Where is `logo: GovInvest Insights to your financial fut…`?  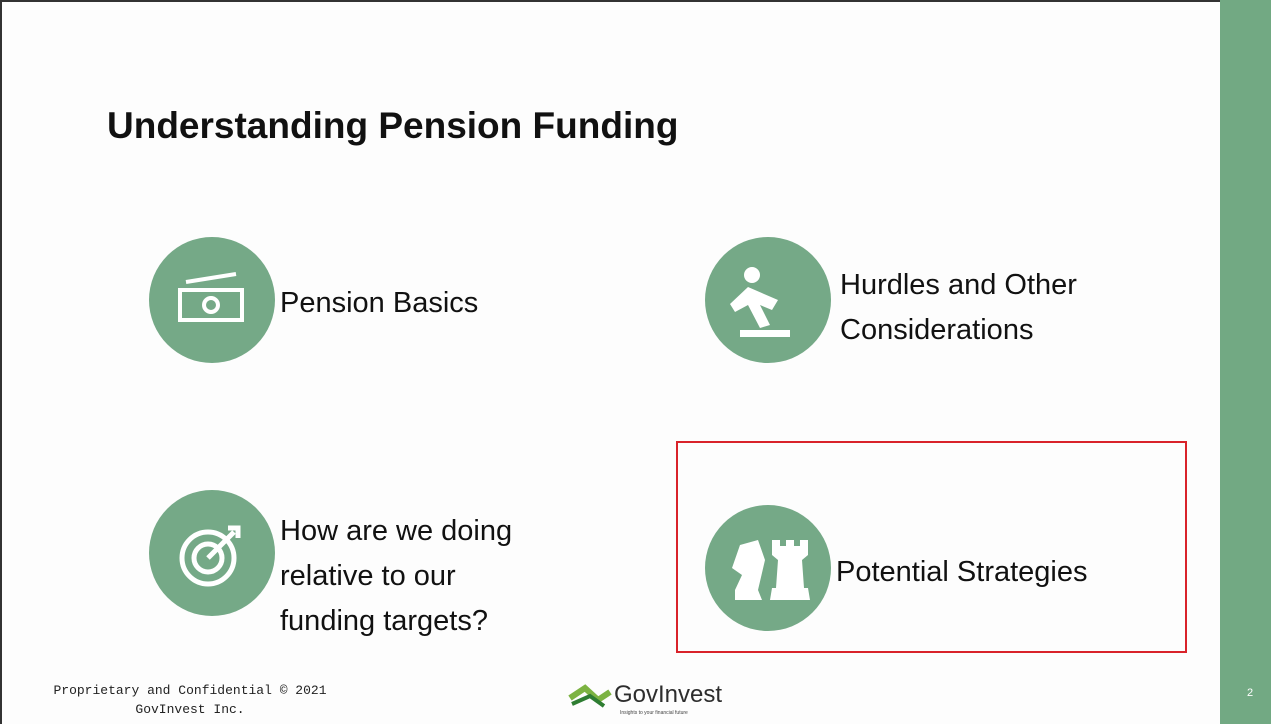 logo: GovInvest Insights to your financial fut… is located at coordinates (645, 698).